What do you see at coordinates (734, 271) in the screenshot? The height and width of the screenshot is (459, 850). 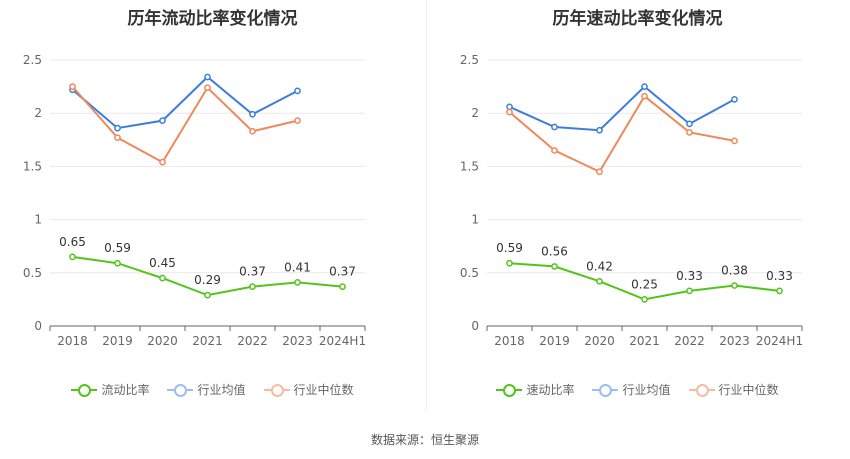 I see `data-label: 0.38` at bounding box center [734, 271].